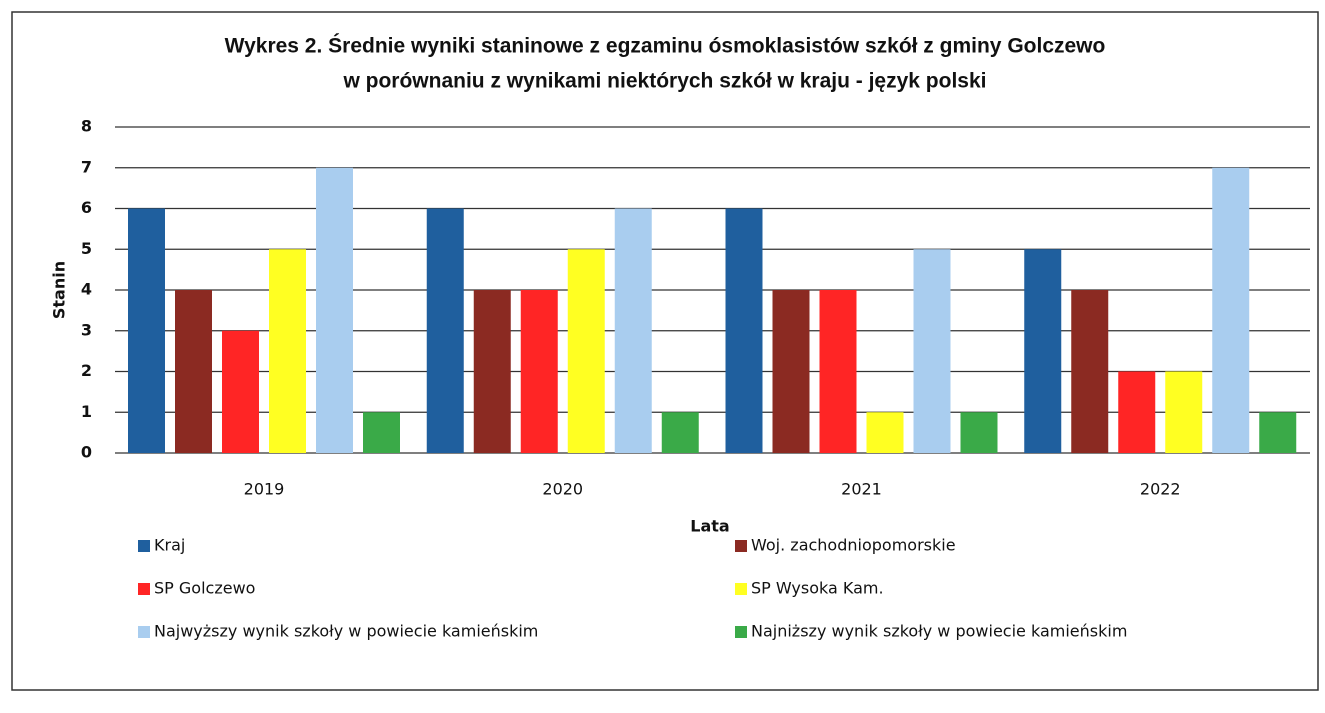 Image resolution: width=1325 pixels, height=713 pixels. I want to click on y-tick-label: 2, so click(86, 370).